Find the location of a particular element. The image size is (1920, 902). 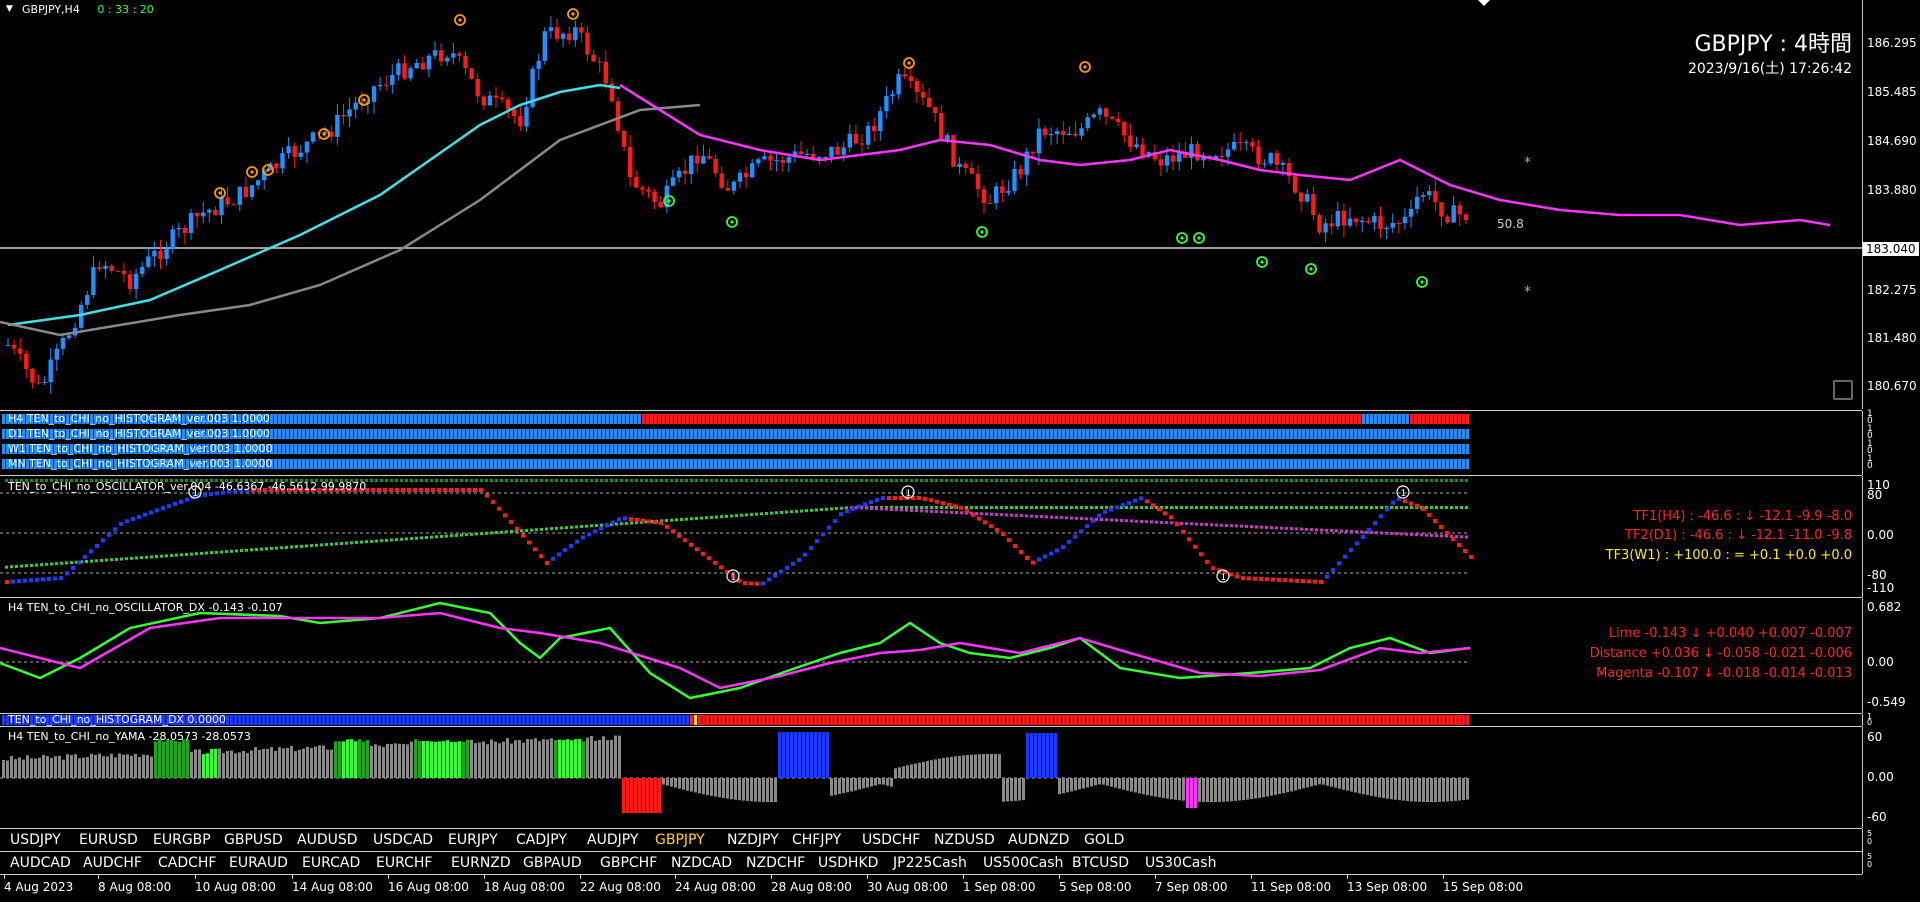

symbol-button-nzdchf: NZDCHF is located at coordinates (776, 863).